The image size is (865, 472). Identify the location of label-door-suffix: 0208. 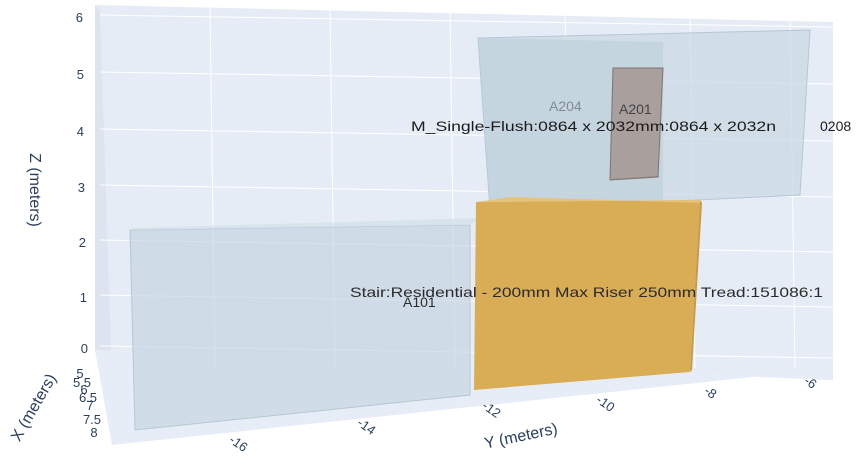
(835, 126).